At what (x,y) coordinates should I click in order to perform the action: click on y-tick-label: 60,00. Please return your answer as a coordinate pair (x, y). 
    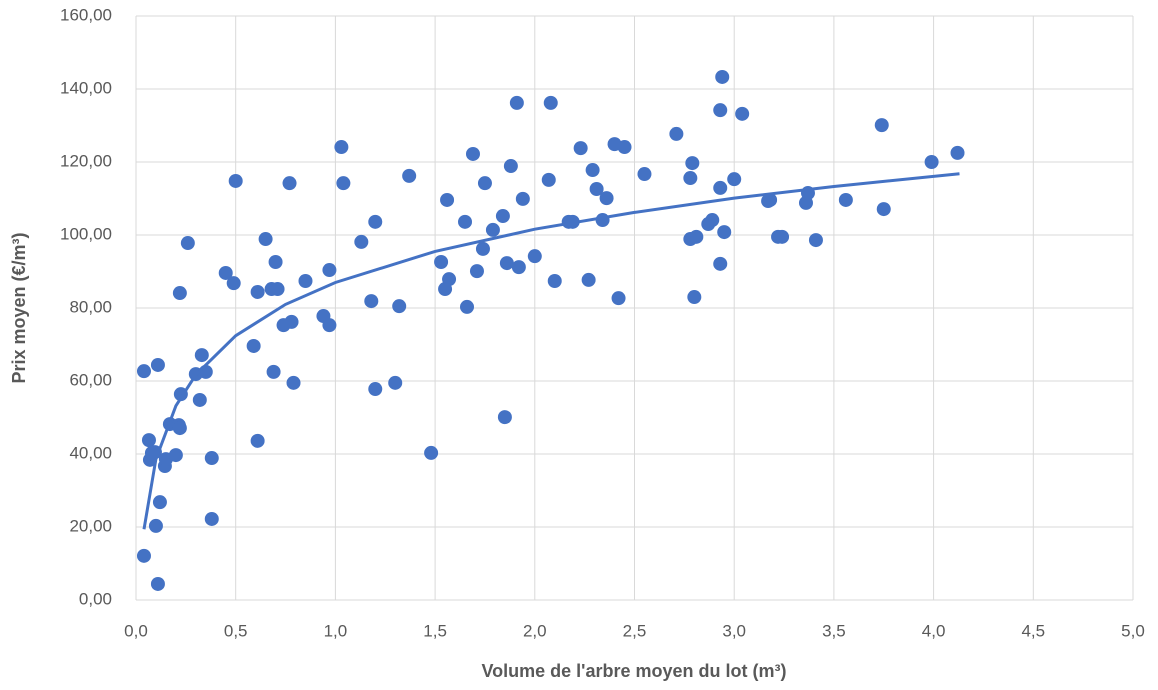
    Looking at the image, I should click on (90, 379).